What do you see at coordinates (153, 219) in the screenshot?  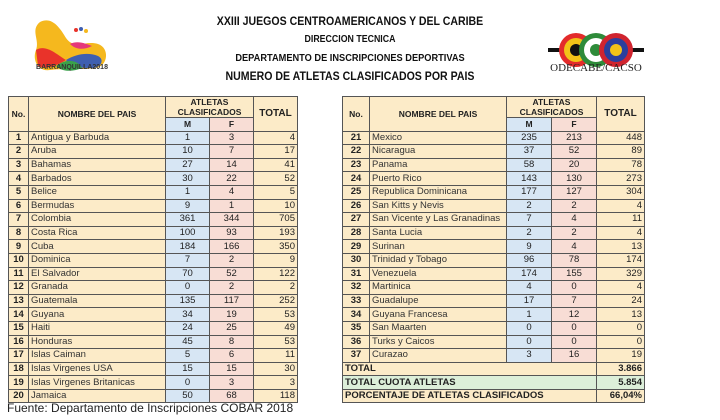 I see `table-row: 7 Colombia 361 344 705` at bounding box center [153, 219].